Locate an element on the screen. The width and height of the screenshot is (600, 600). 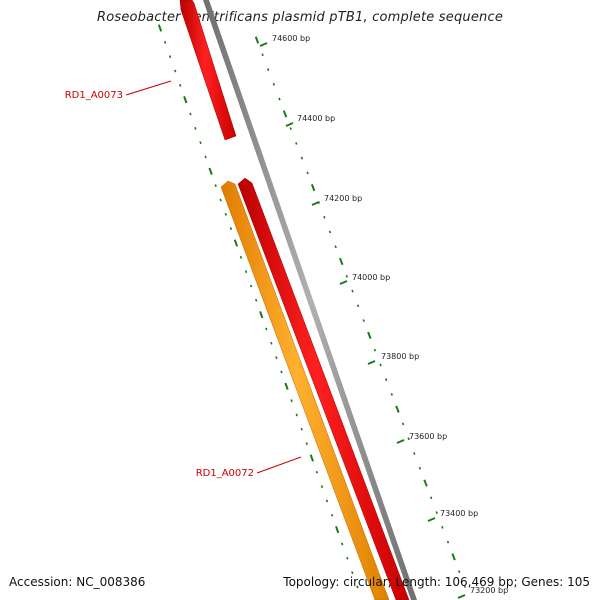
tick-label: 73800 bp is located at coordinates (400, 356).